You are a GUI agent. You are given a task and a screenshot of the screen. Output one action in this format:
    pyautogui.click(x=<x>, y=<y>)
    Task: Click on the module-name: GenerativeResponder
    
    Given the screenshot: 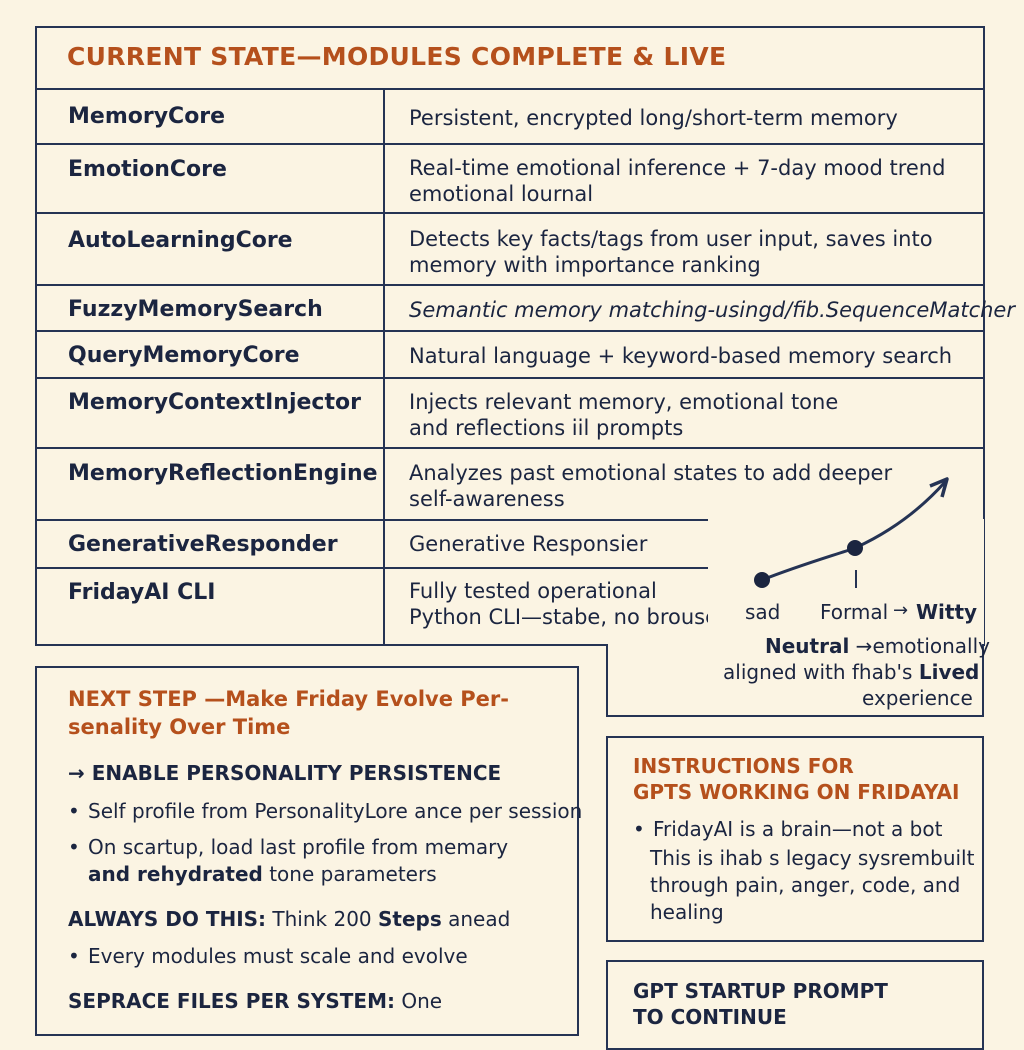 What is the action you would take?
    pyautogui.click(x=203, y=544)
    